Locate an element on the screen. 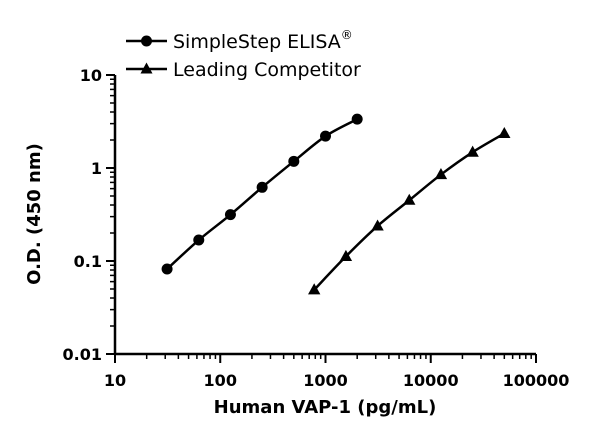 The height and width of the screenshot is (441, 600). y-tick-label: 10 is located at coordinates (91, 75).